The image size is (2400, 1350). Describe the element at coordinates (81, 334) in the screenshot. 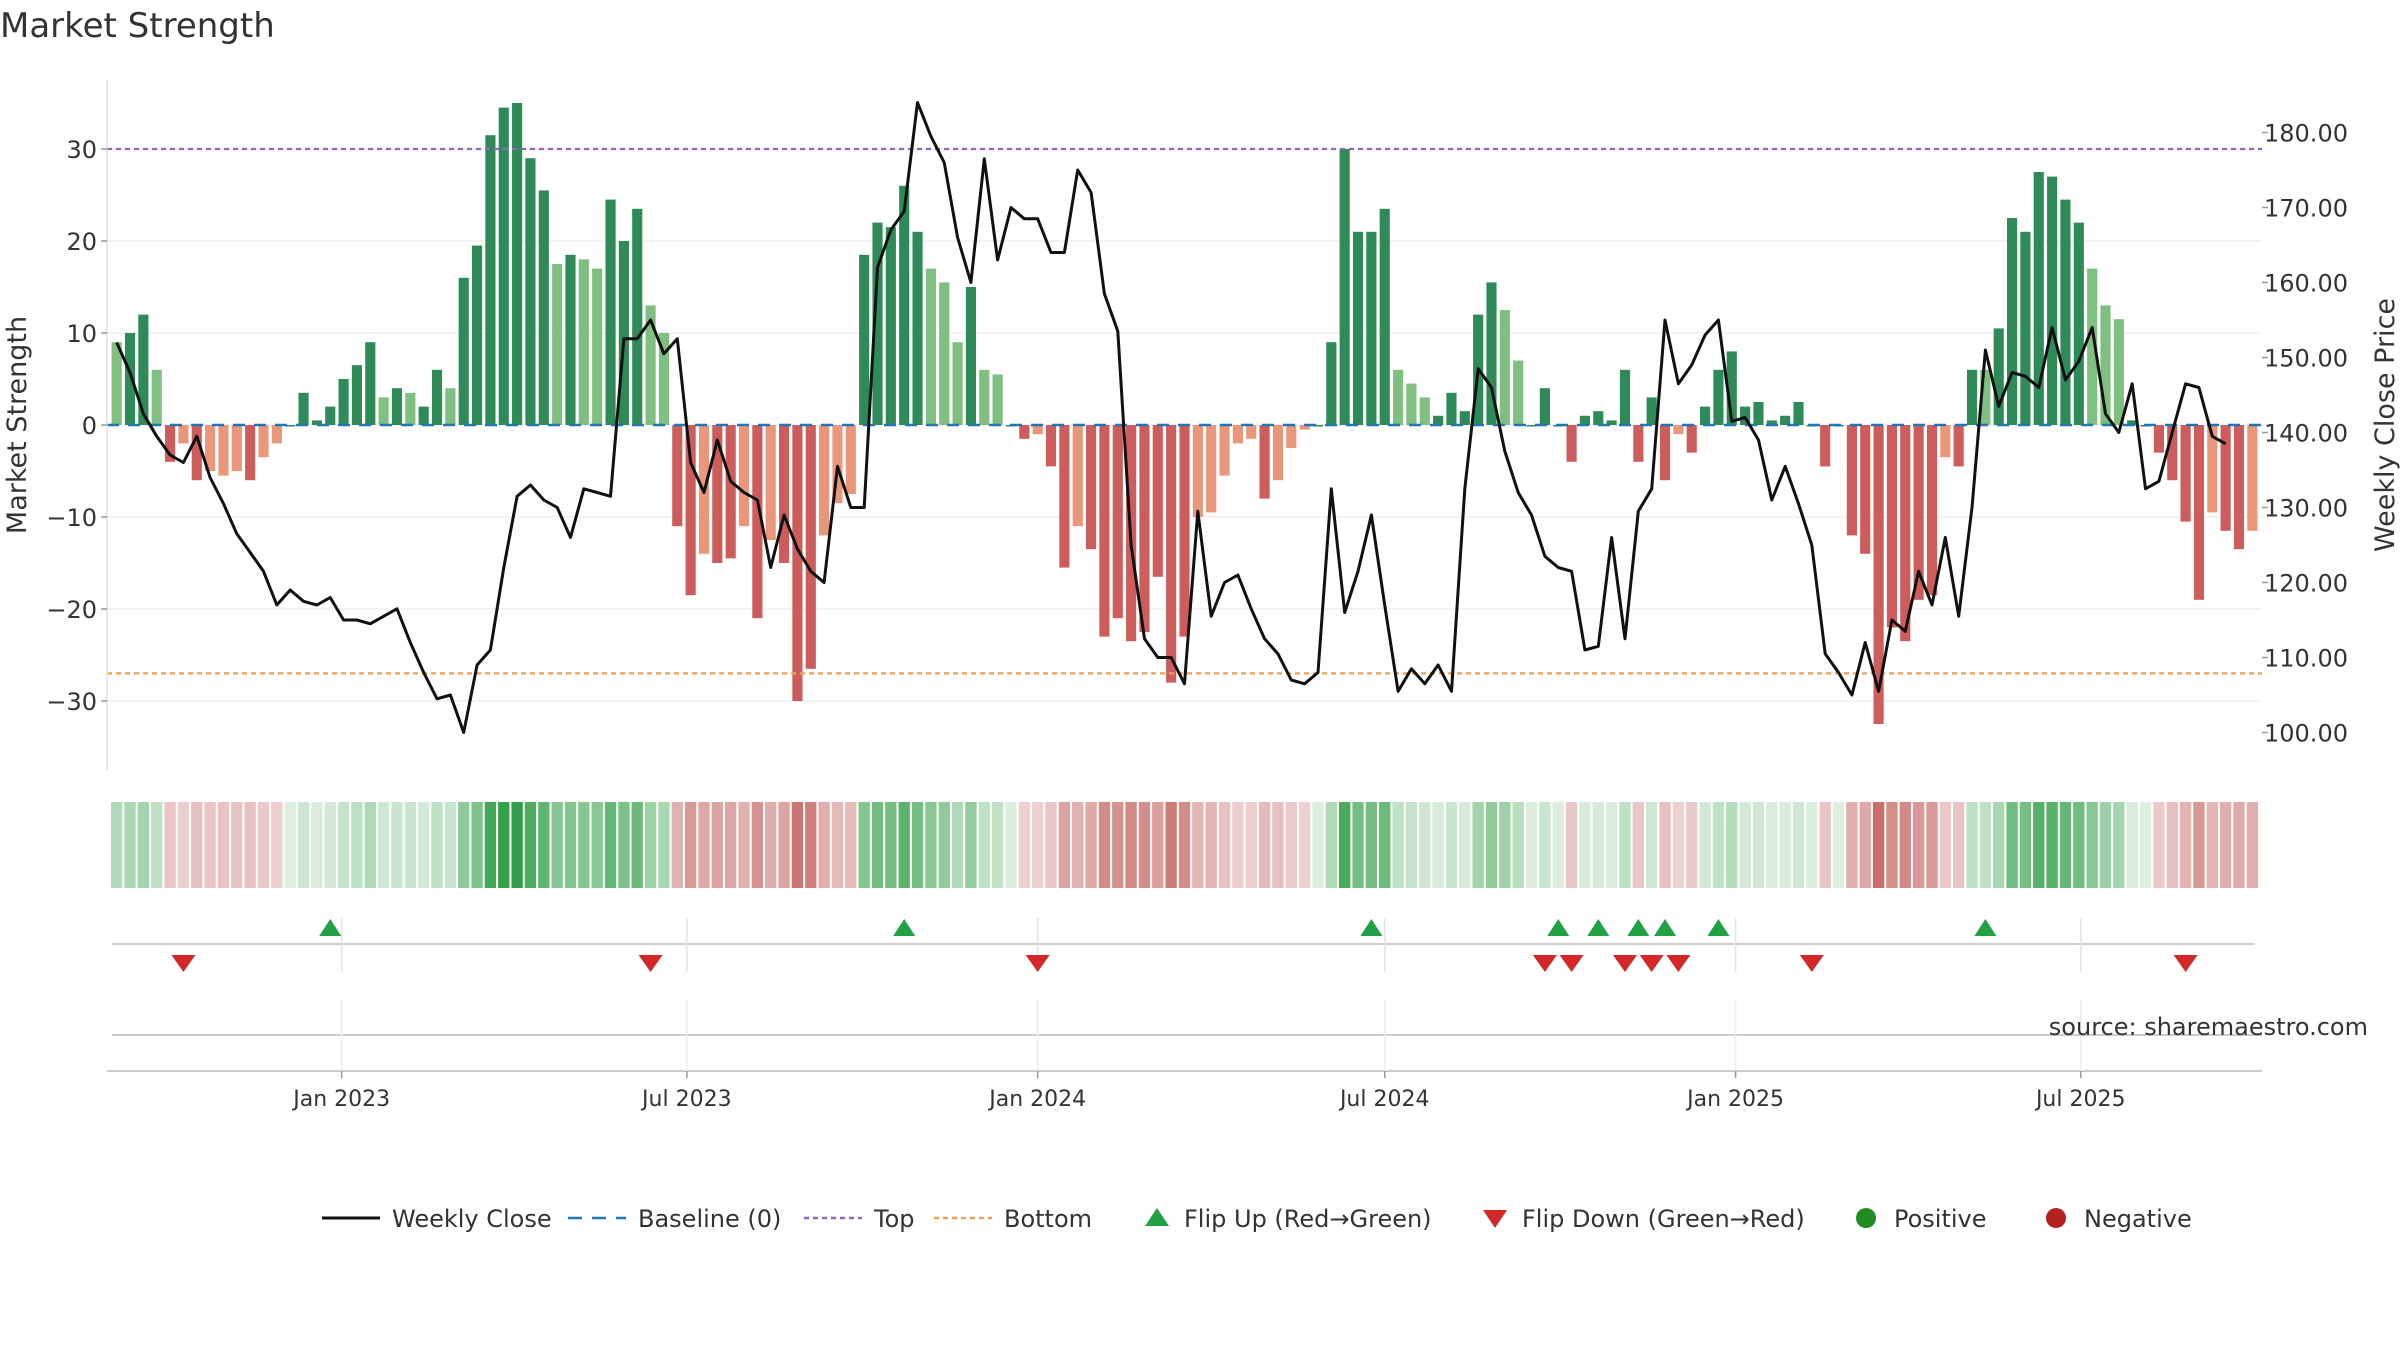

I see `y-tick-label: 10` at that location.